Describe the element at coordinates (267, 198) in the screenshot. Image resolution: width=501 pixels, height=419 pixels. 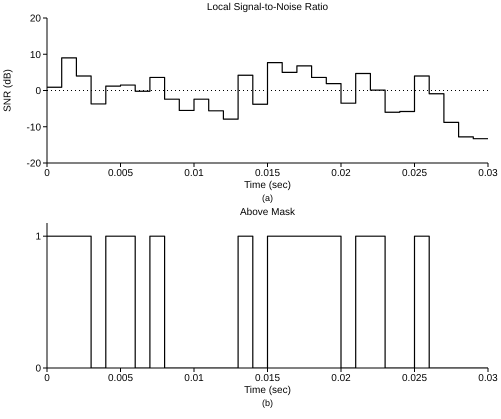
I see `text: (a)` at that location.